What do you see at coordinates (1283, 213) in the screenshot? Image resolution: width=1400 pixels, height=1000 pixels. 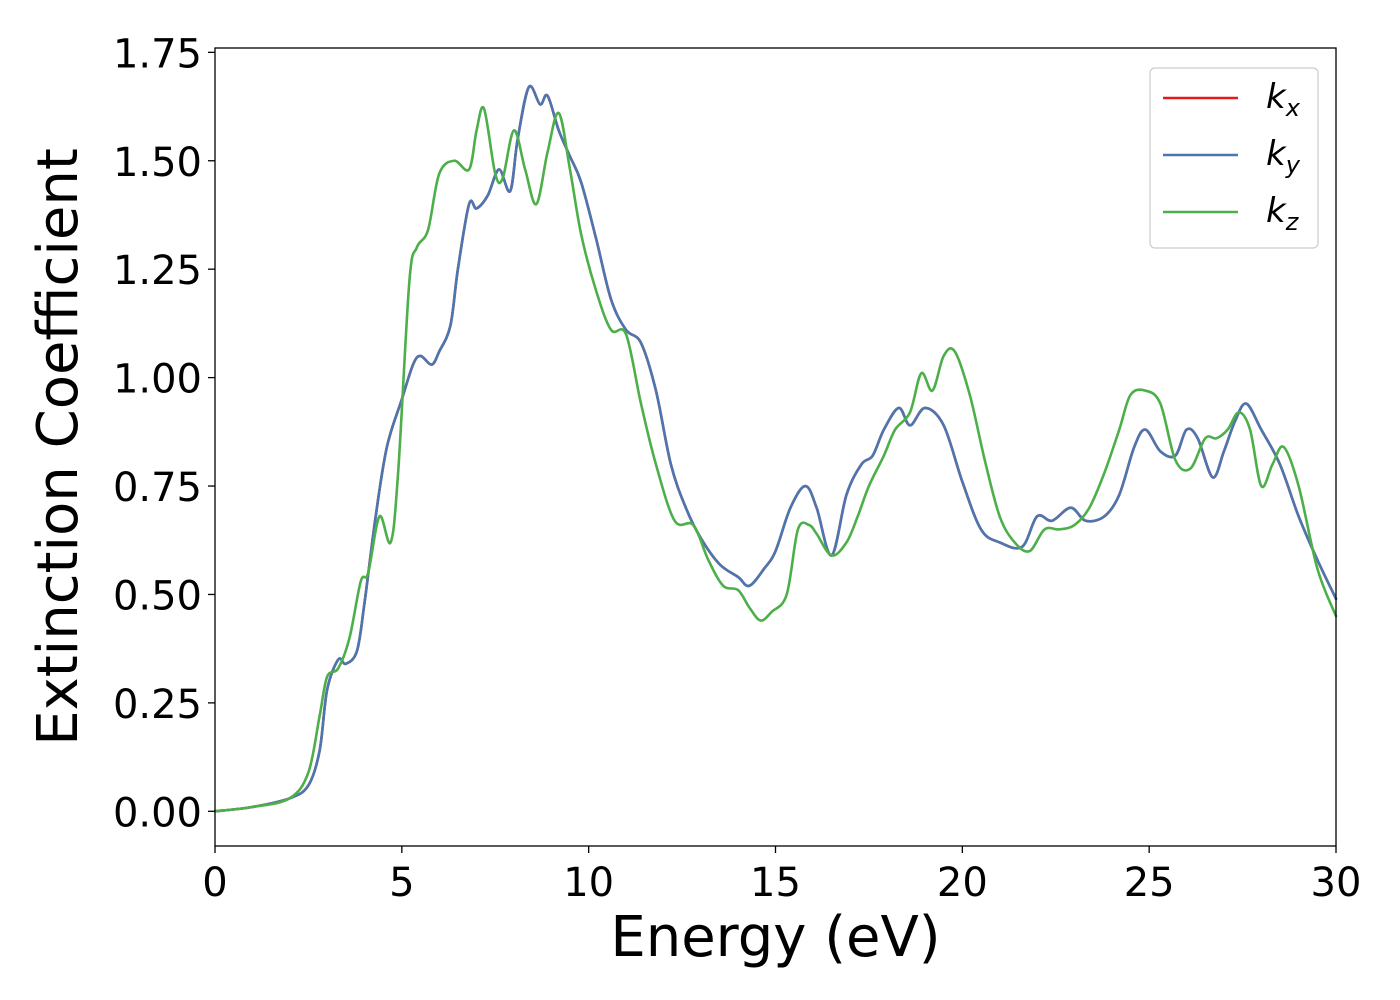 I see `legend-label-kz: kz` at bounding box center [1283, 213].